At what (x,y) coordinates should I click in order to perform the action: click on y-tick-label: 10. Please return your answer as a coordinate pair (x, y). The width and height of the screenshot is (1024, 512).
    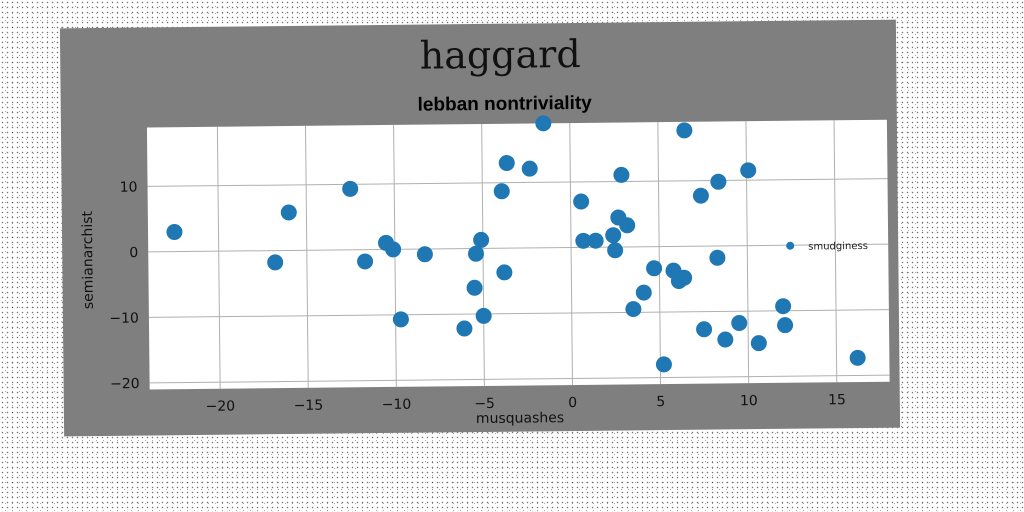
    Looking at the image, I should click on (129, 188).